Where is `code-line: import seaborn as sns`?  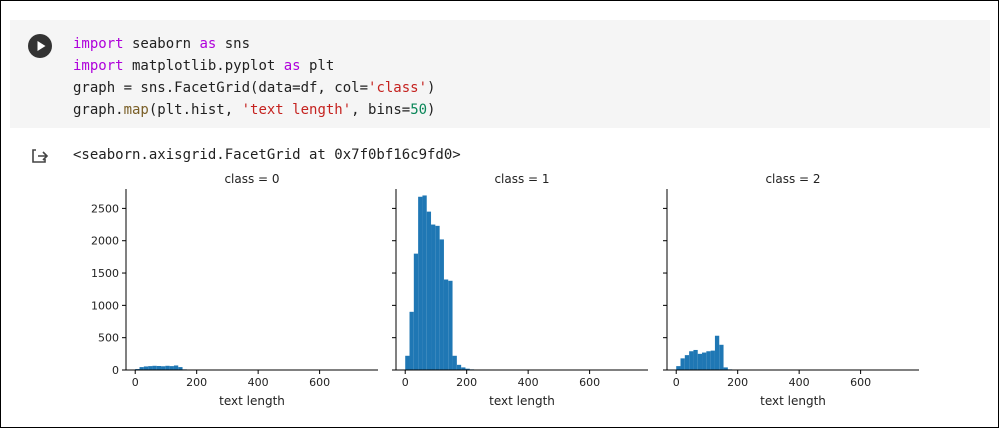 code-line: import seaborn as sns is located at coordinates (254, 44).